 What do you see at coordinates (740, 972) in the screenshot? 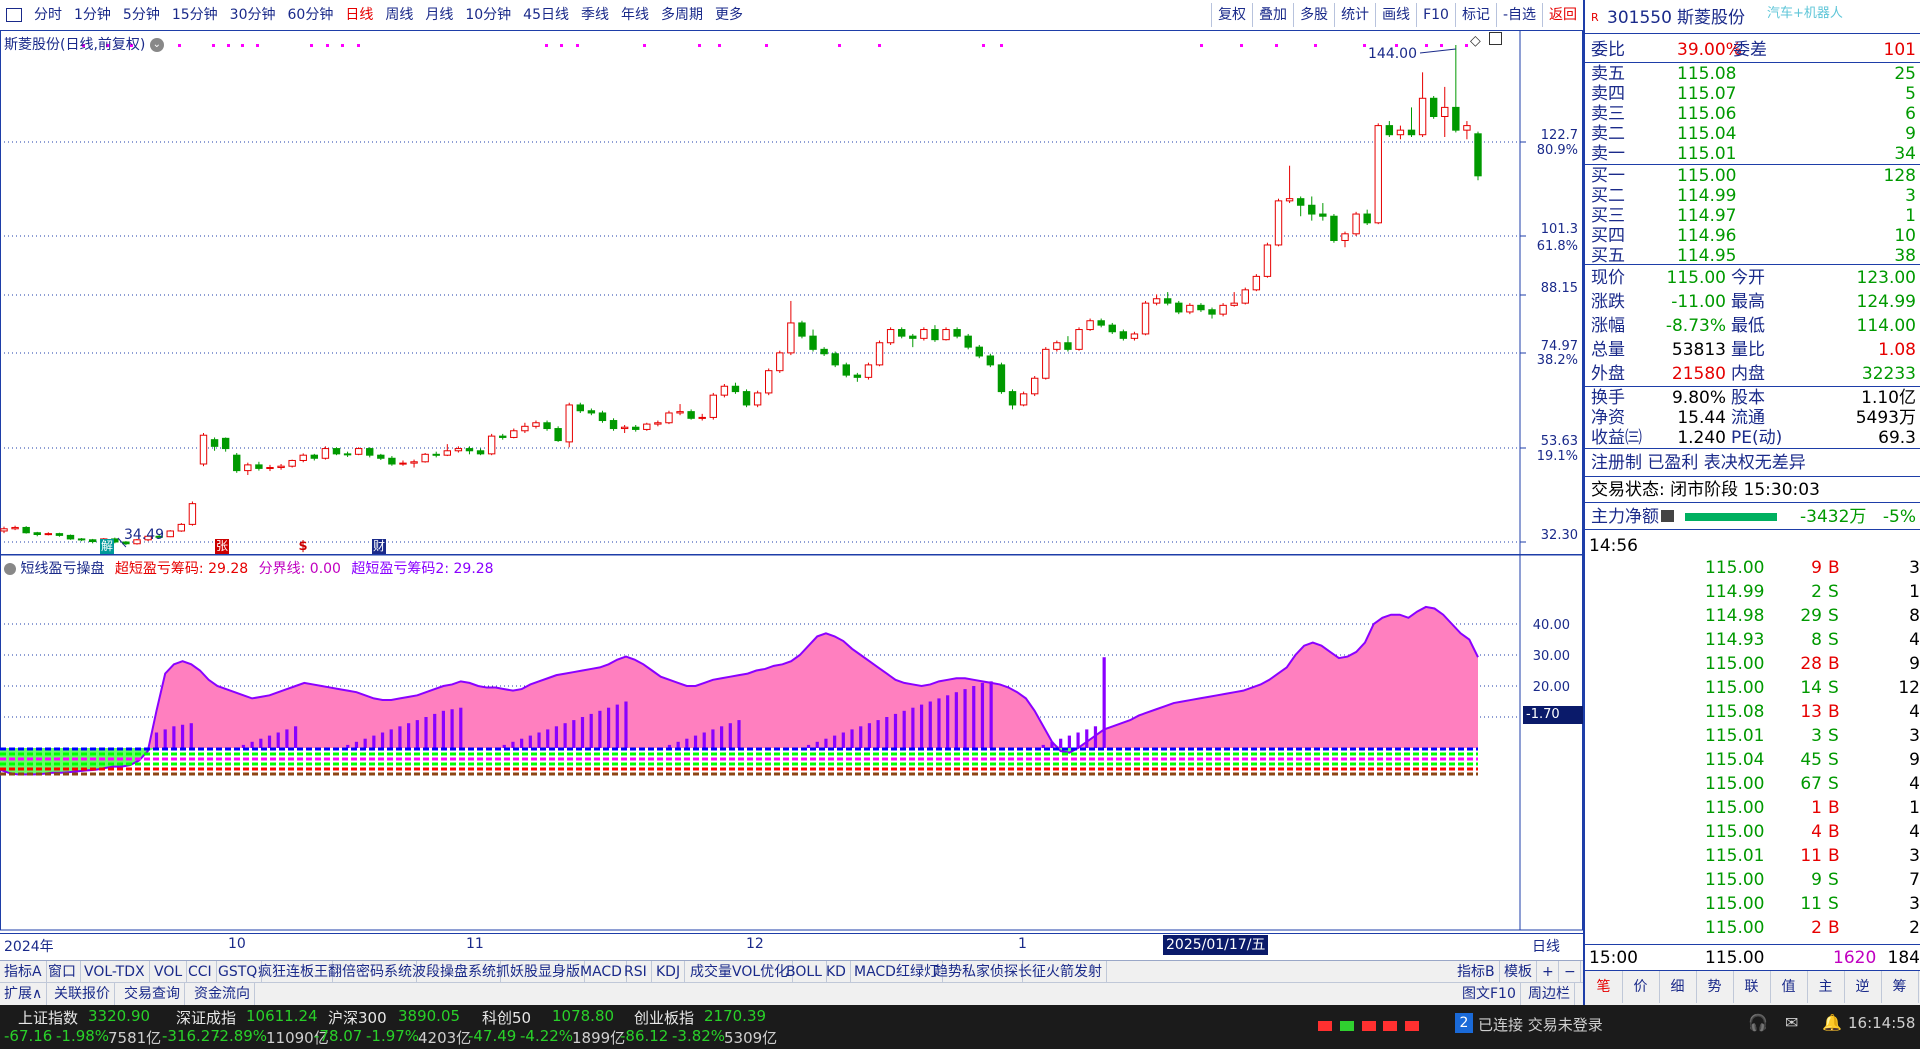
I see `indicator-tab-13: 成交量VOL优化` at bounding box center [740, 972].